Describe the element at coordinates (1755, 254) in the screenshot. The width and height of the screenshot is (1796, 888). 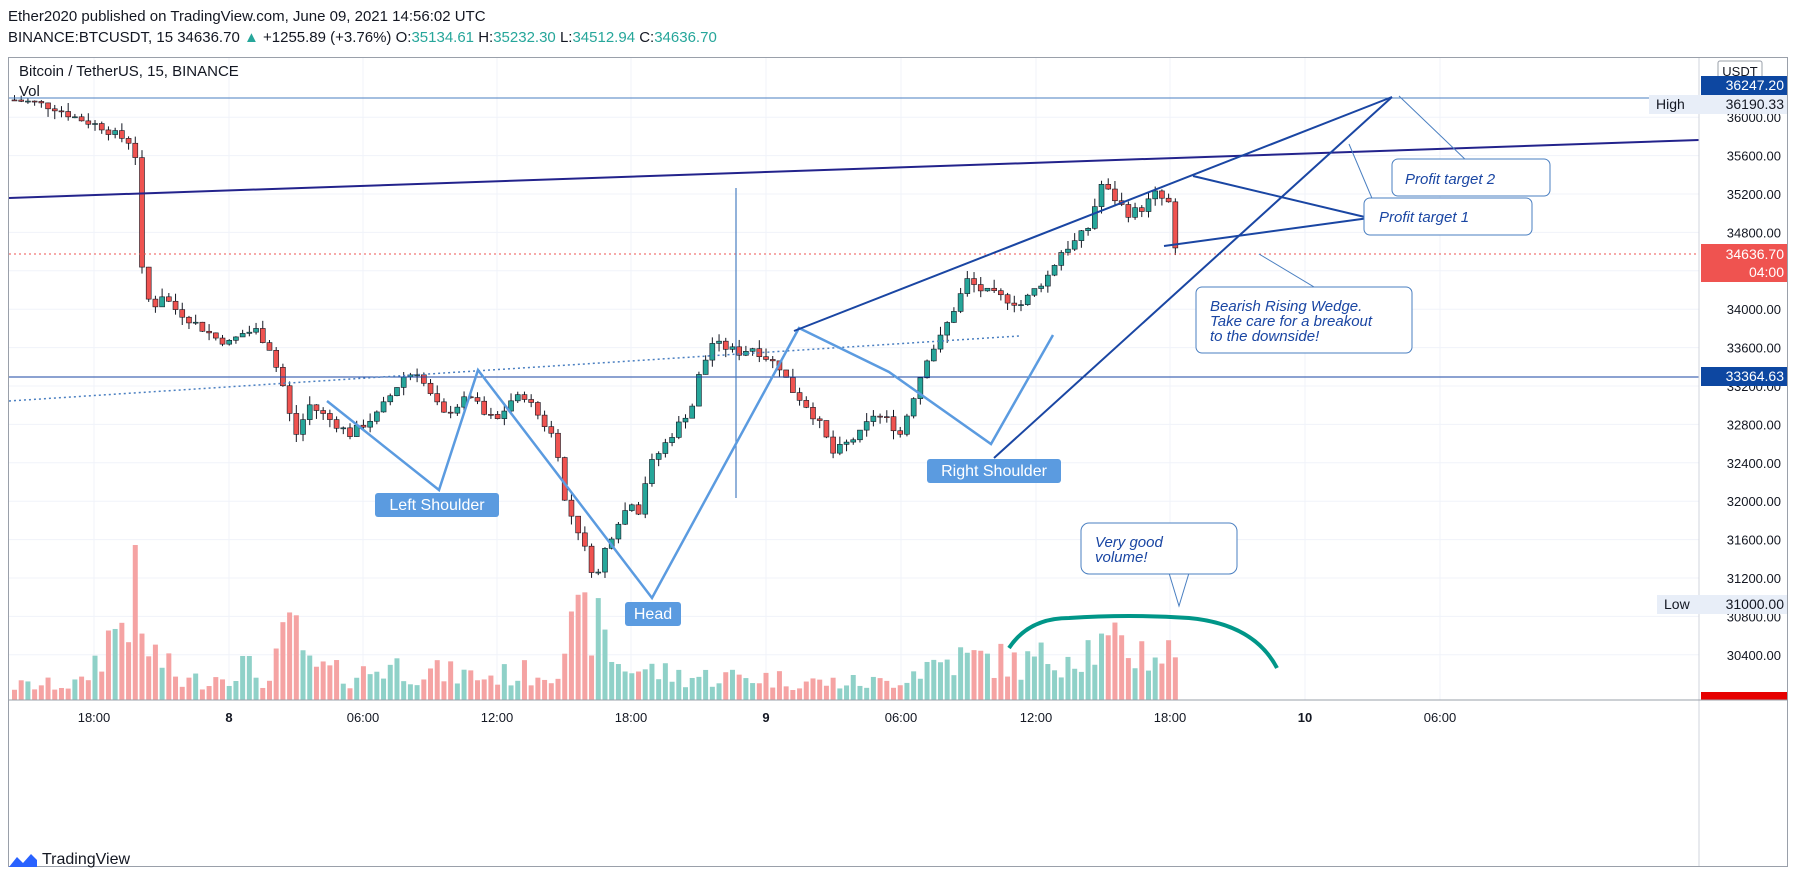
I see `current-price-text: 34636.70` at that location.